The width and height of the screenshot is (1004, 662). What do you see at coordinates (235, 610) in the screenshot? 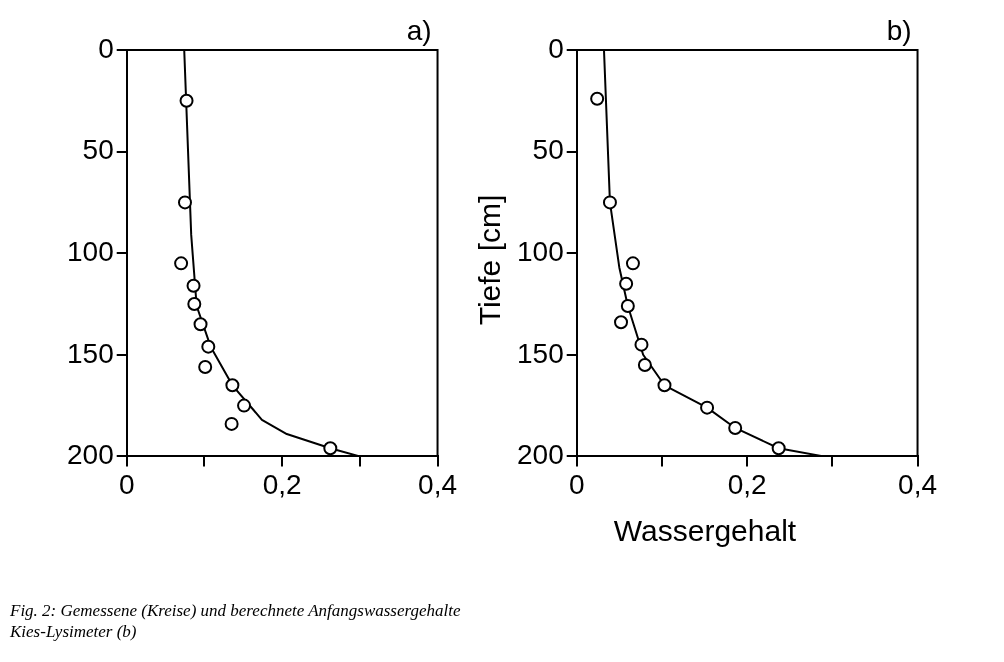
I see `caption: Fig. 2: Gemessene (Kreise) und berechnete Anfangswassergehalte` at bounding box center [235, 610].